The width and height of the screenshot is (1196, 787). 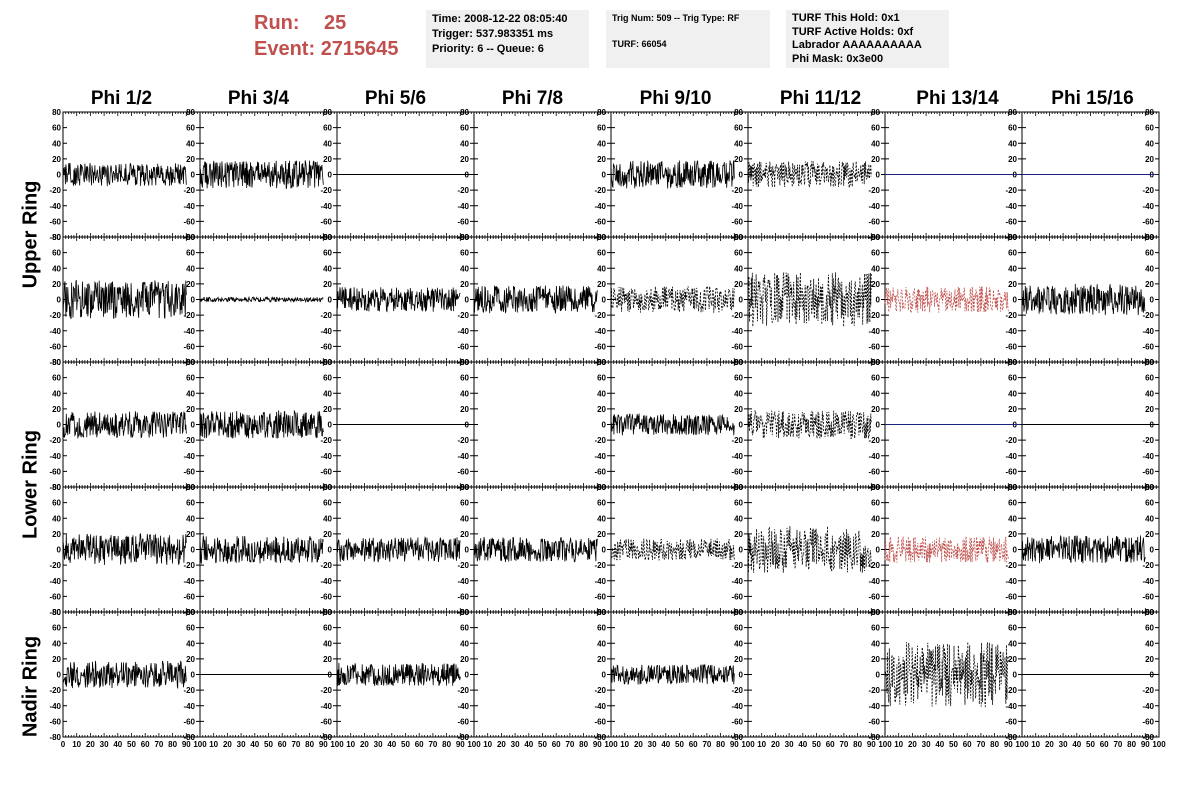 I want to click on x-tick-label: 80, so click(x=309, y=744).